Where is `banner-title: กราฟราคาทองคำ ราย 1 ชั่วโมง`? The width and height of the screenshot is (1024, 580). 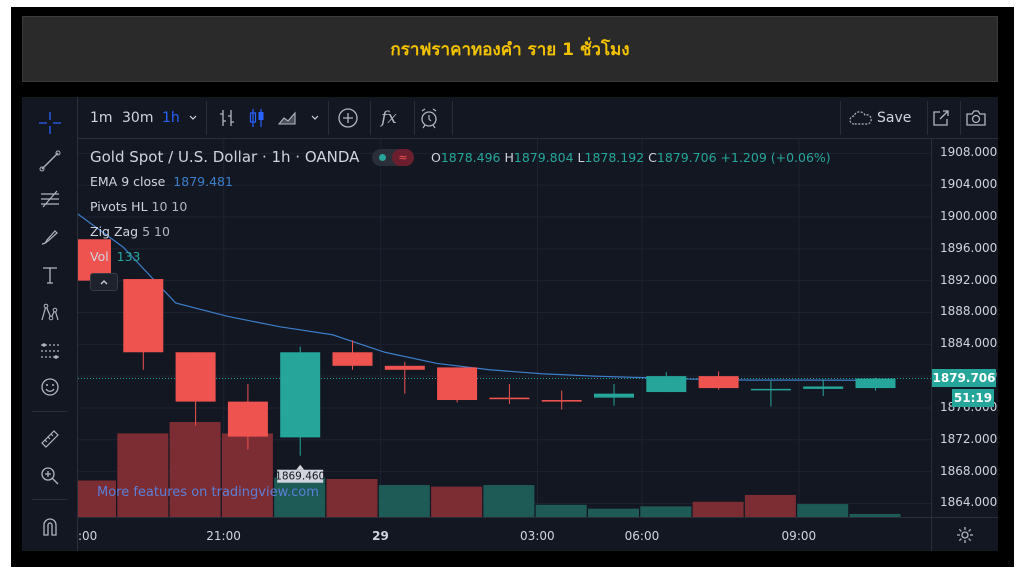 banner-title: กราฟราคาทองคำ ราย 1 ชั่วโมง is located at coordinates (510, 49).